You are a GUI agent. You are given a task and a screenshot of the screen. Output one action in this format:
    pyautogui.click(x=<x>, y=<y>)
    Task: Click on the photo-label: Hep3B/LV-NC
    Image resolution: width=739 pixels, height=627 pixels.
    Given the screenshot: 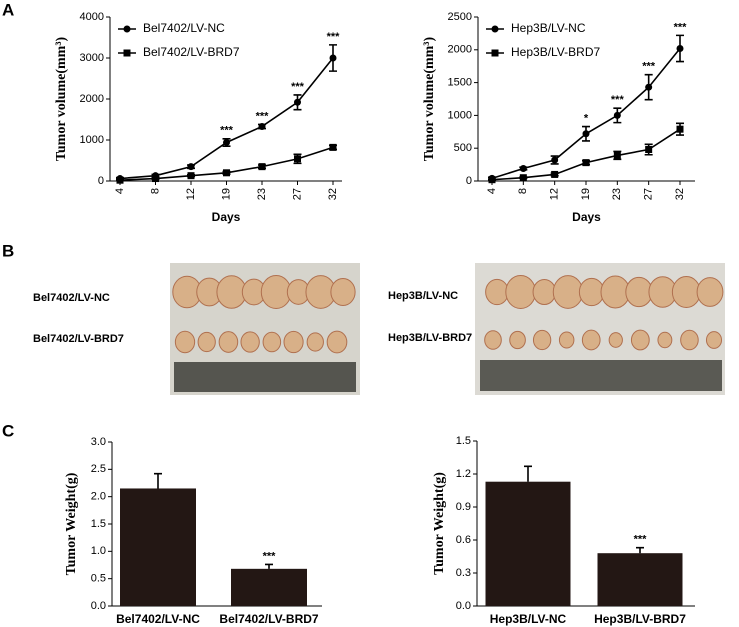 What is the action you would take?
    pyautogui.click(x=423, y=296)
    